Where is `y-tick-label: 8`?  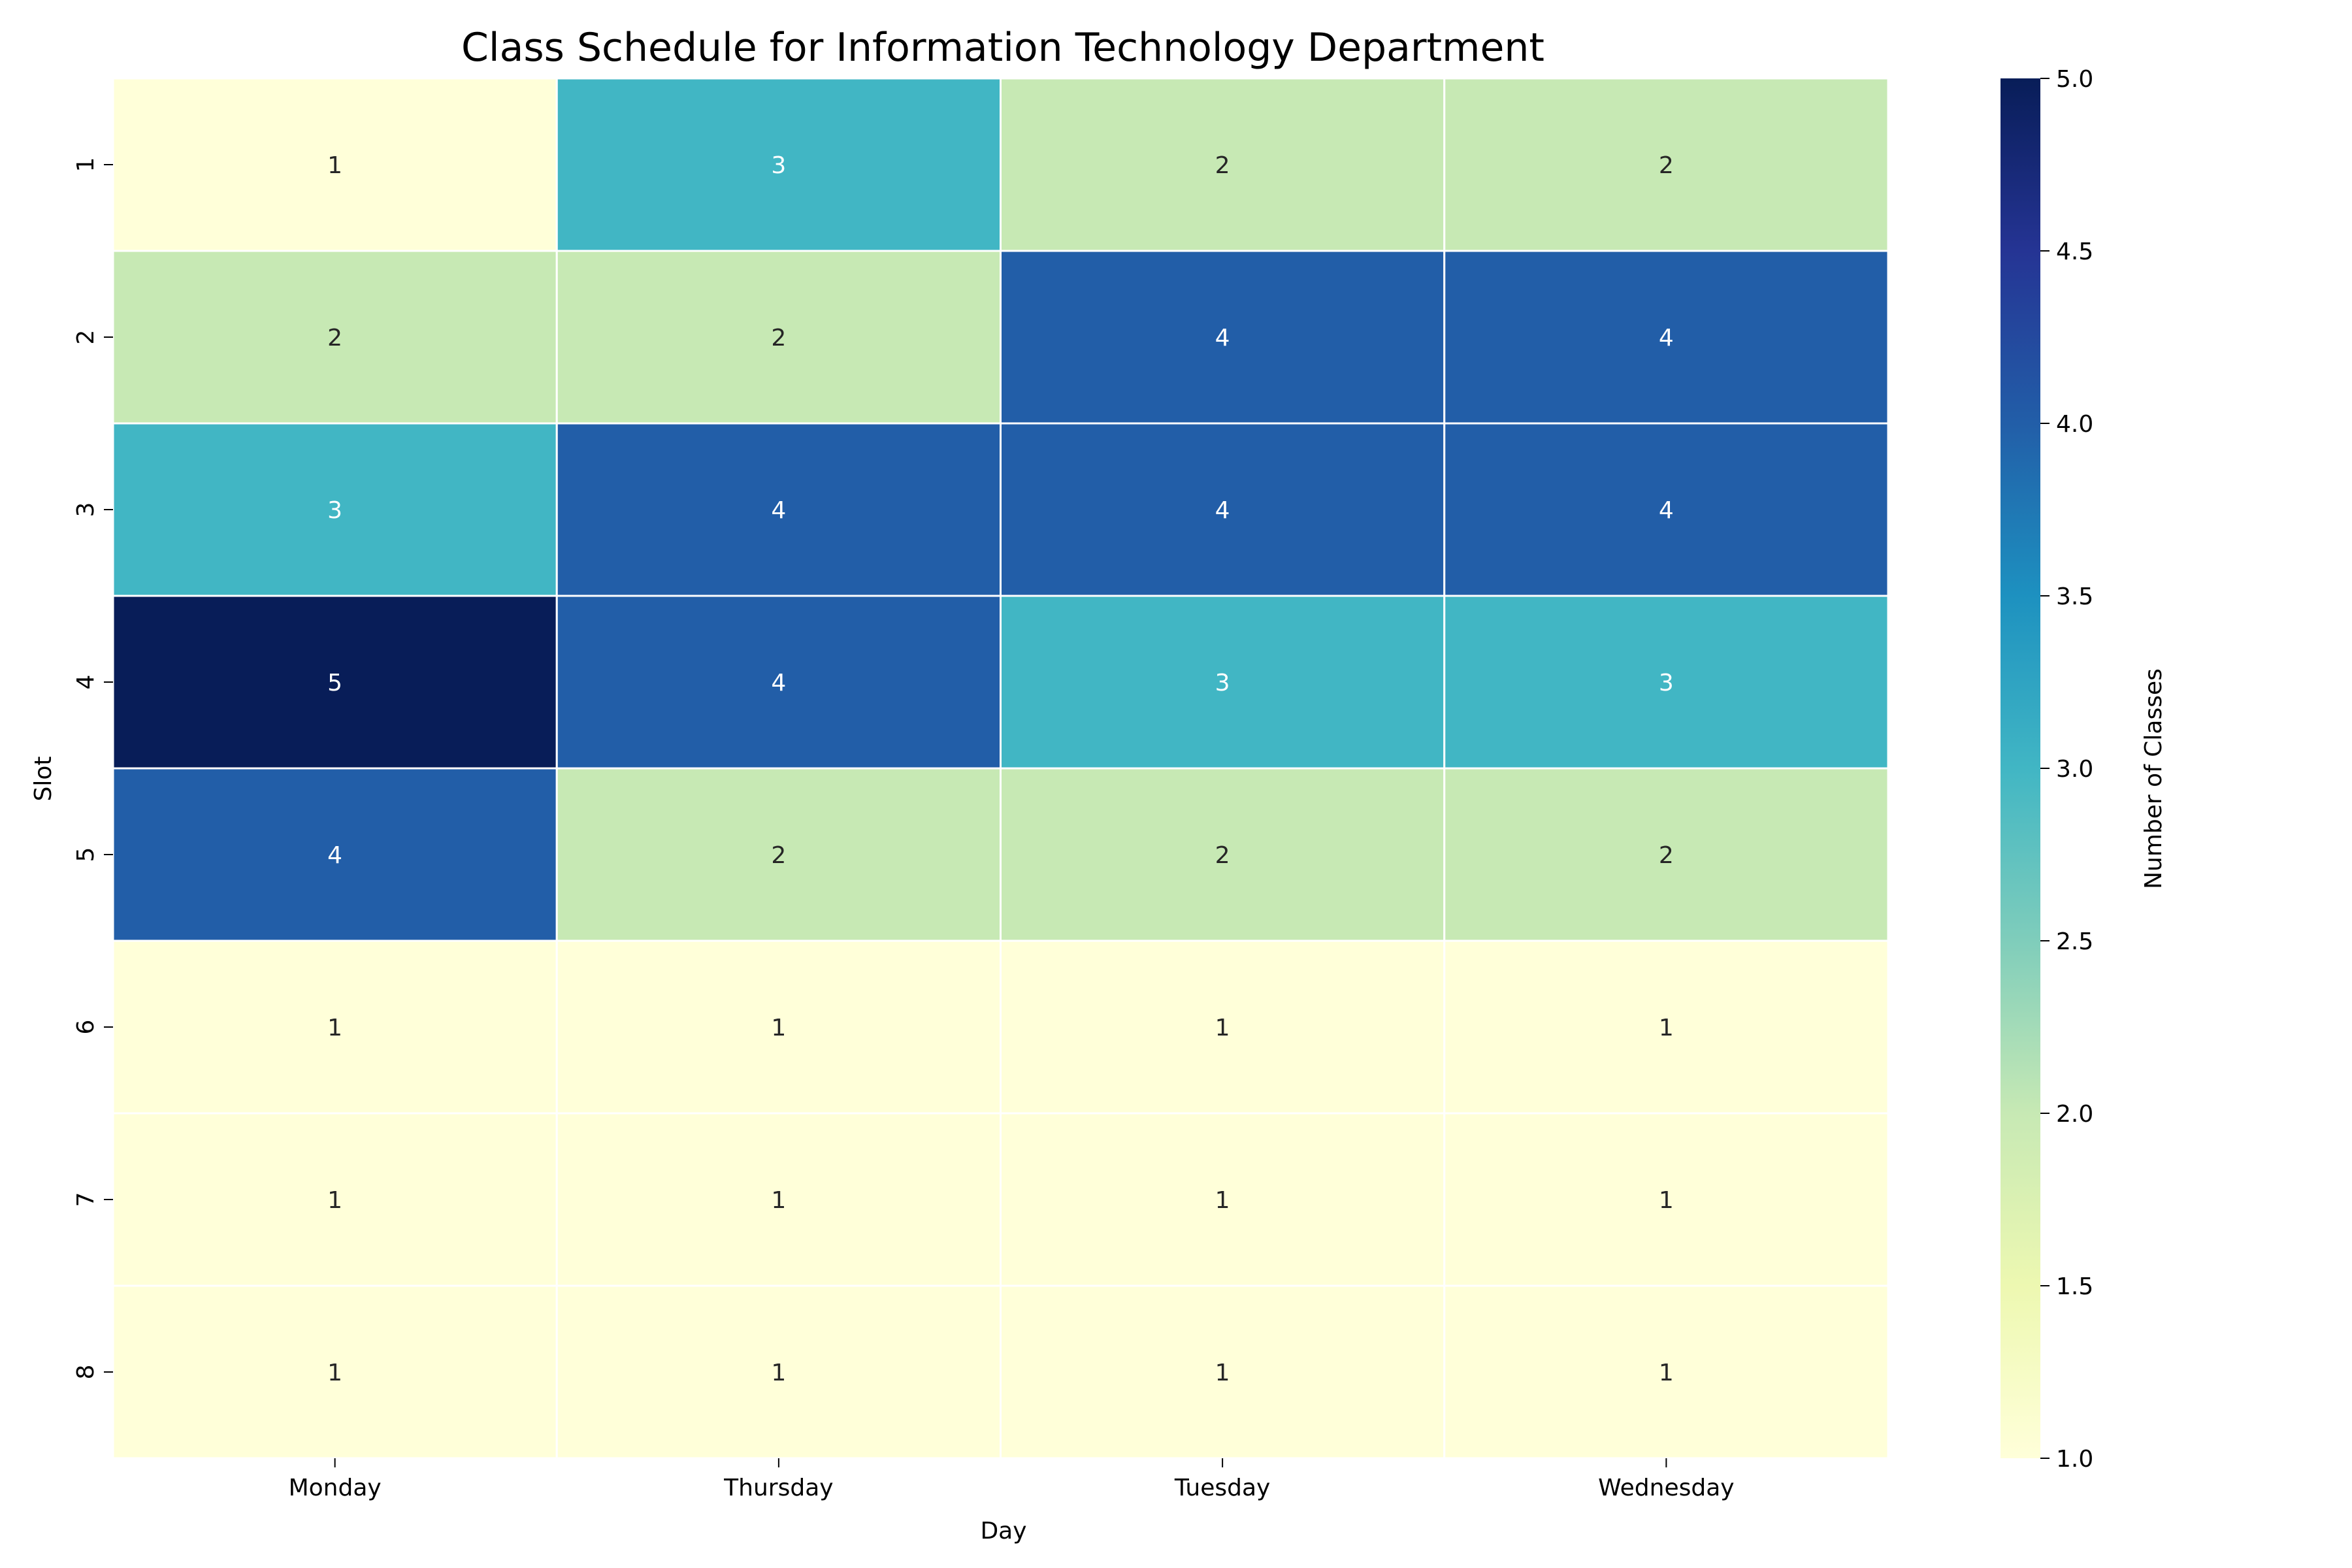 y-tick-label: 8 is located at coordinates (86, 1372).